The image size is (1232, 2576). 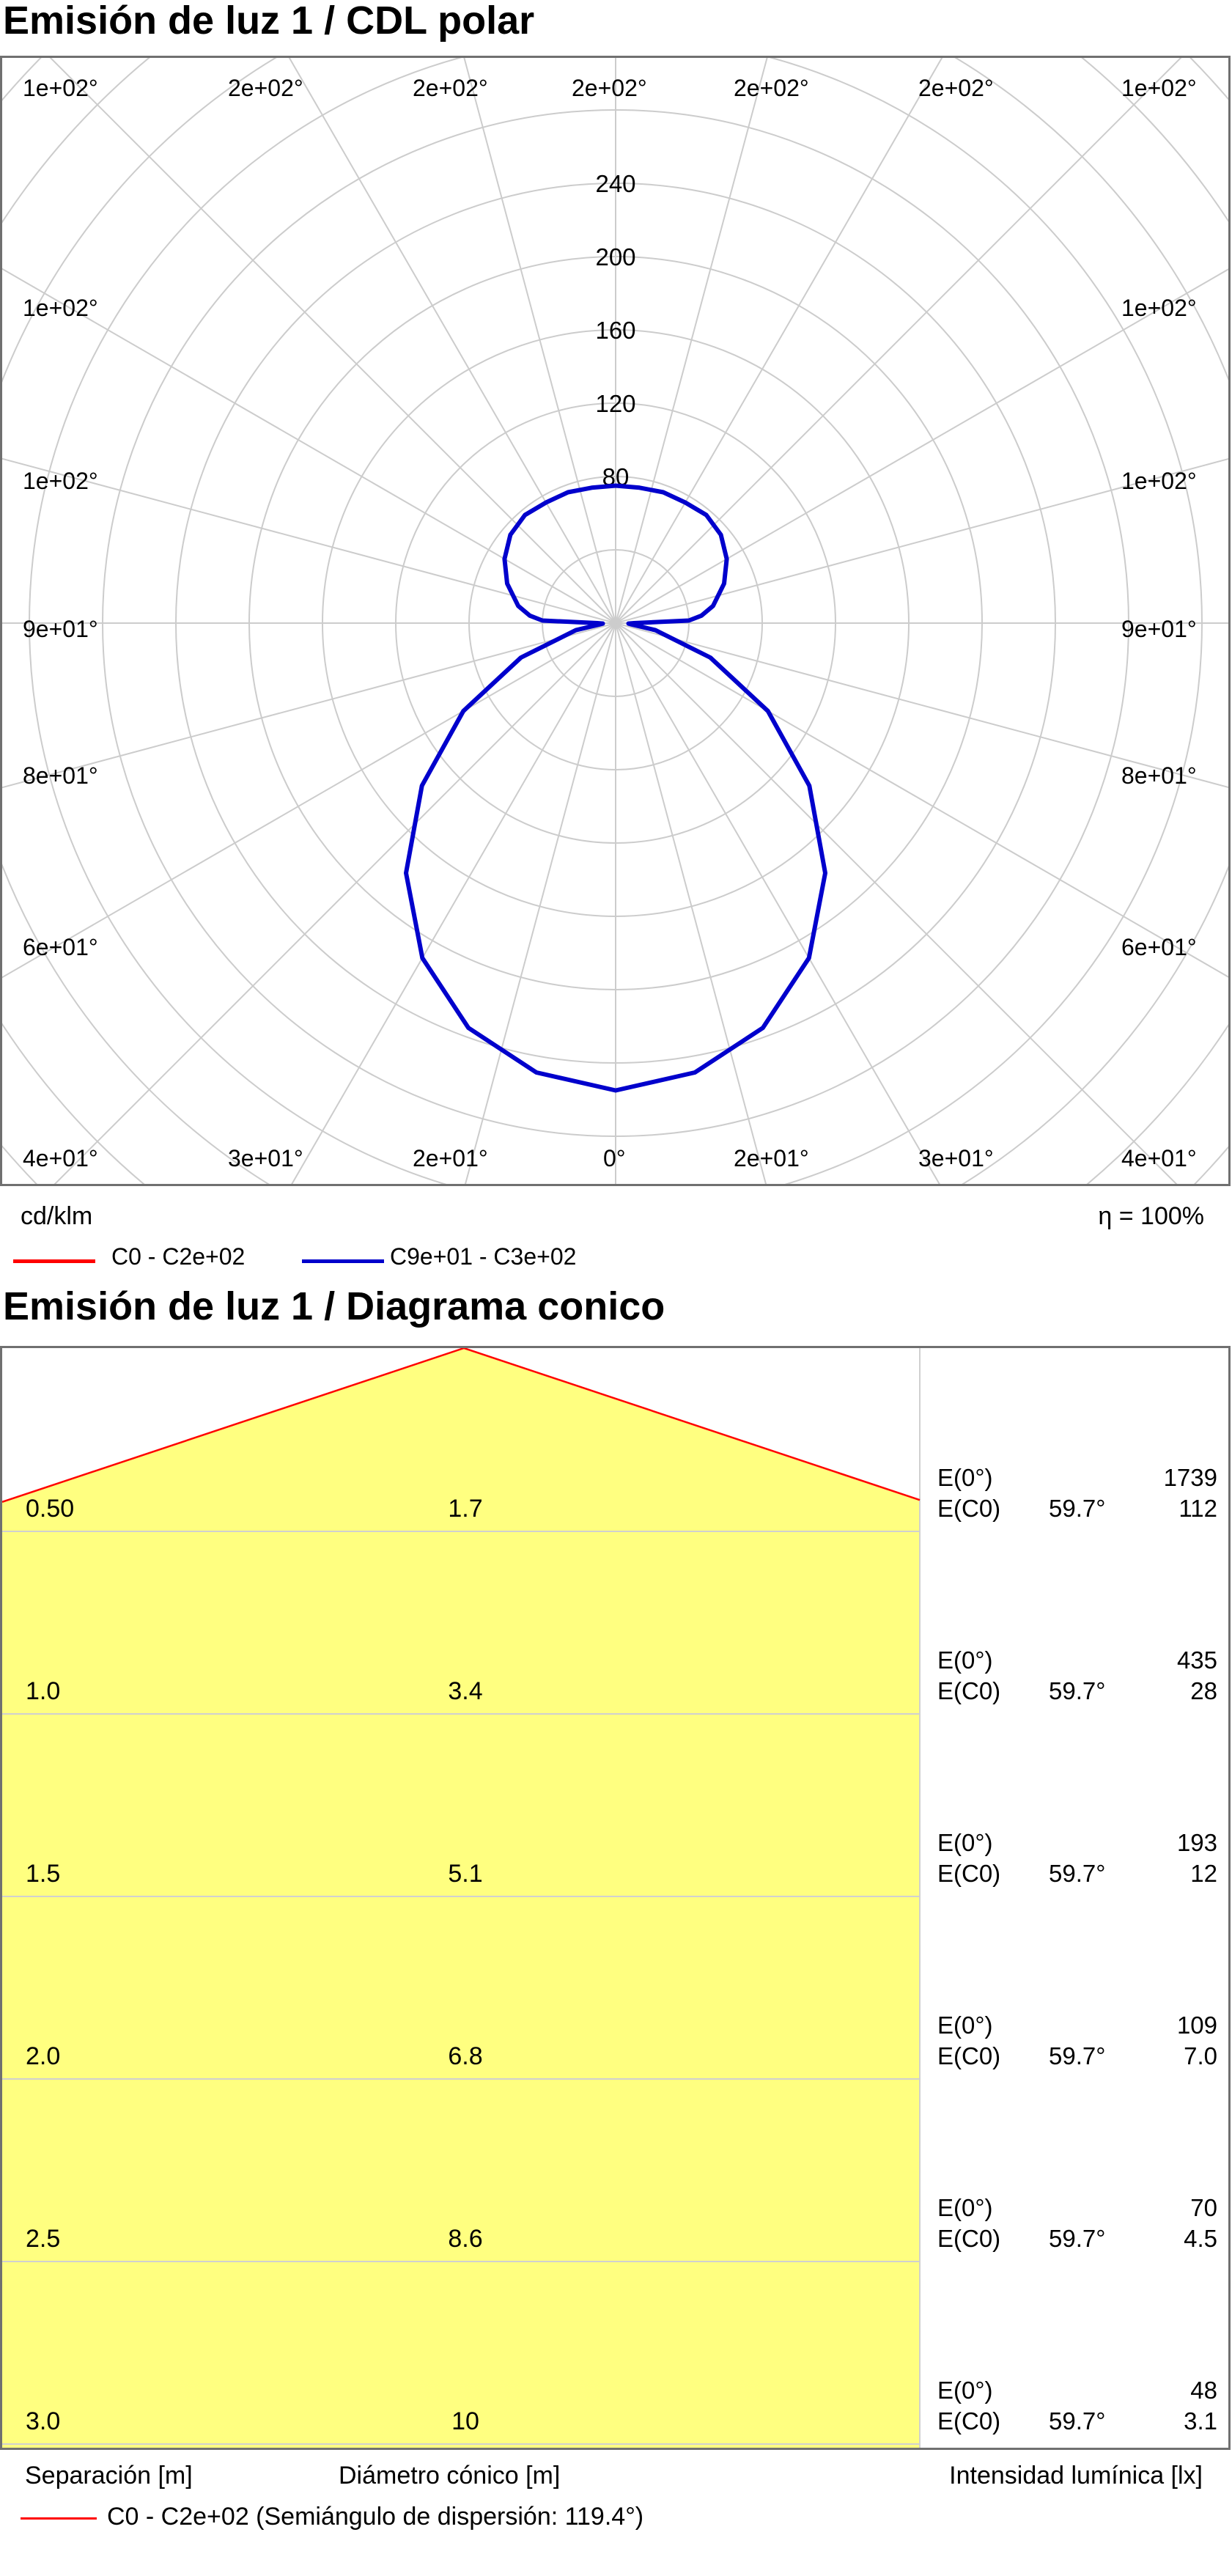 I want to click on e0-value: 109, so click(x=1197, y=2025).